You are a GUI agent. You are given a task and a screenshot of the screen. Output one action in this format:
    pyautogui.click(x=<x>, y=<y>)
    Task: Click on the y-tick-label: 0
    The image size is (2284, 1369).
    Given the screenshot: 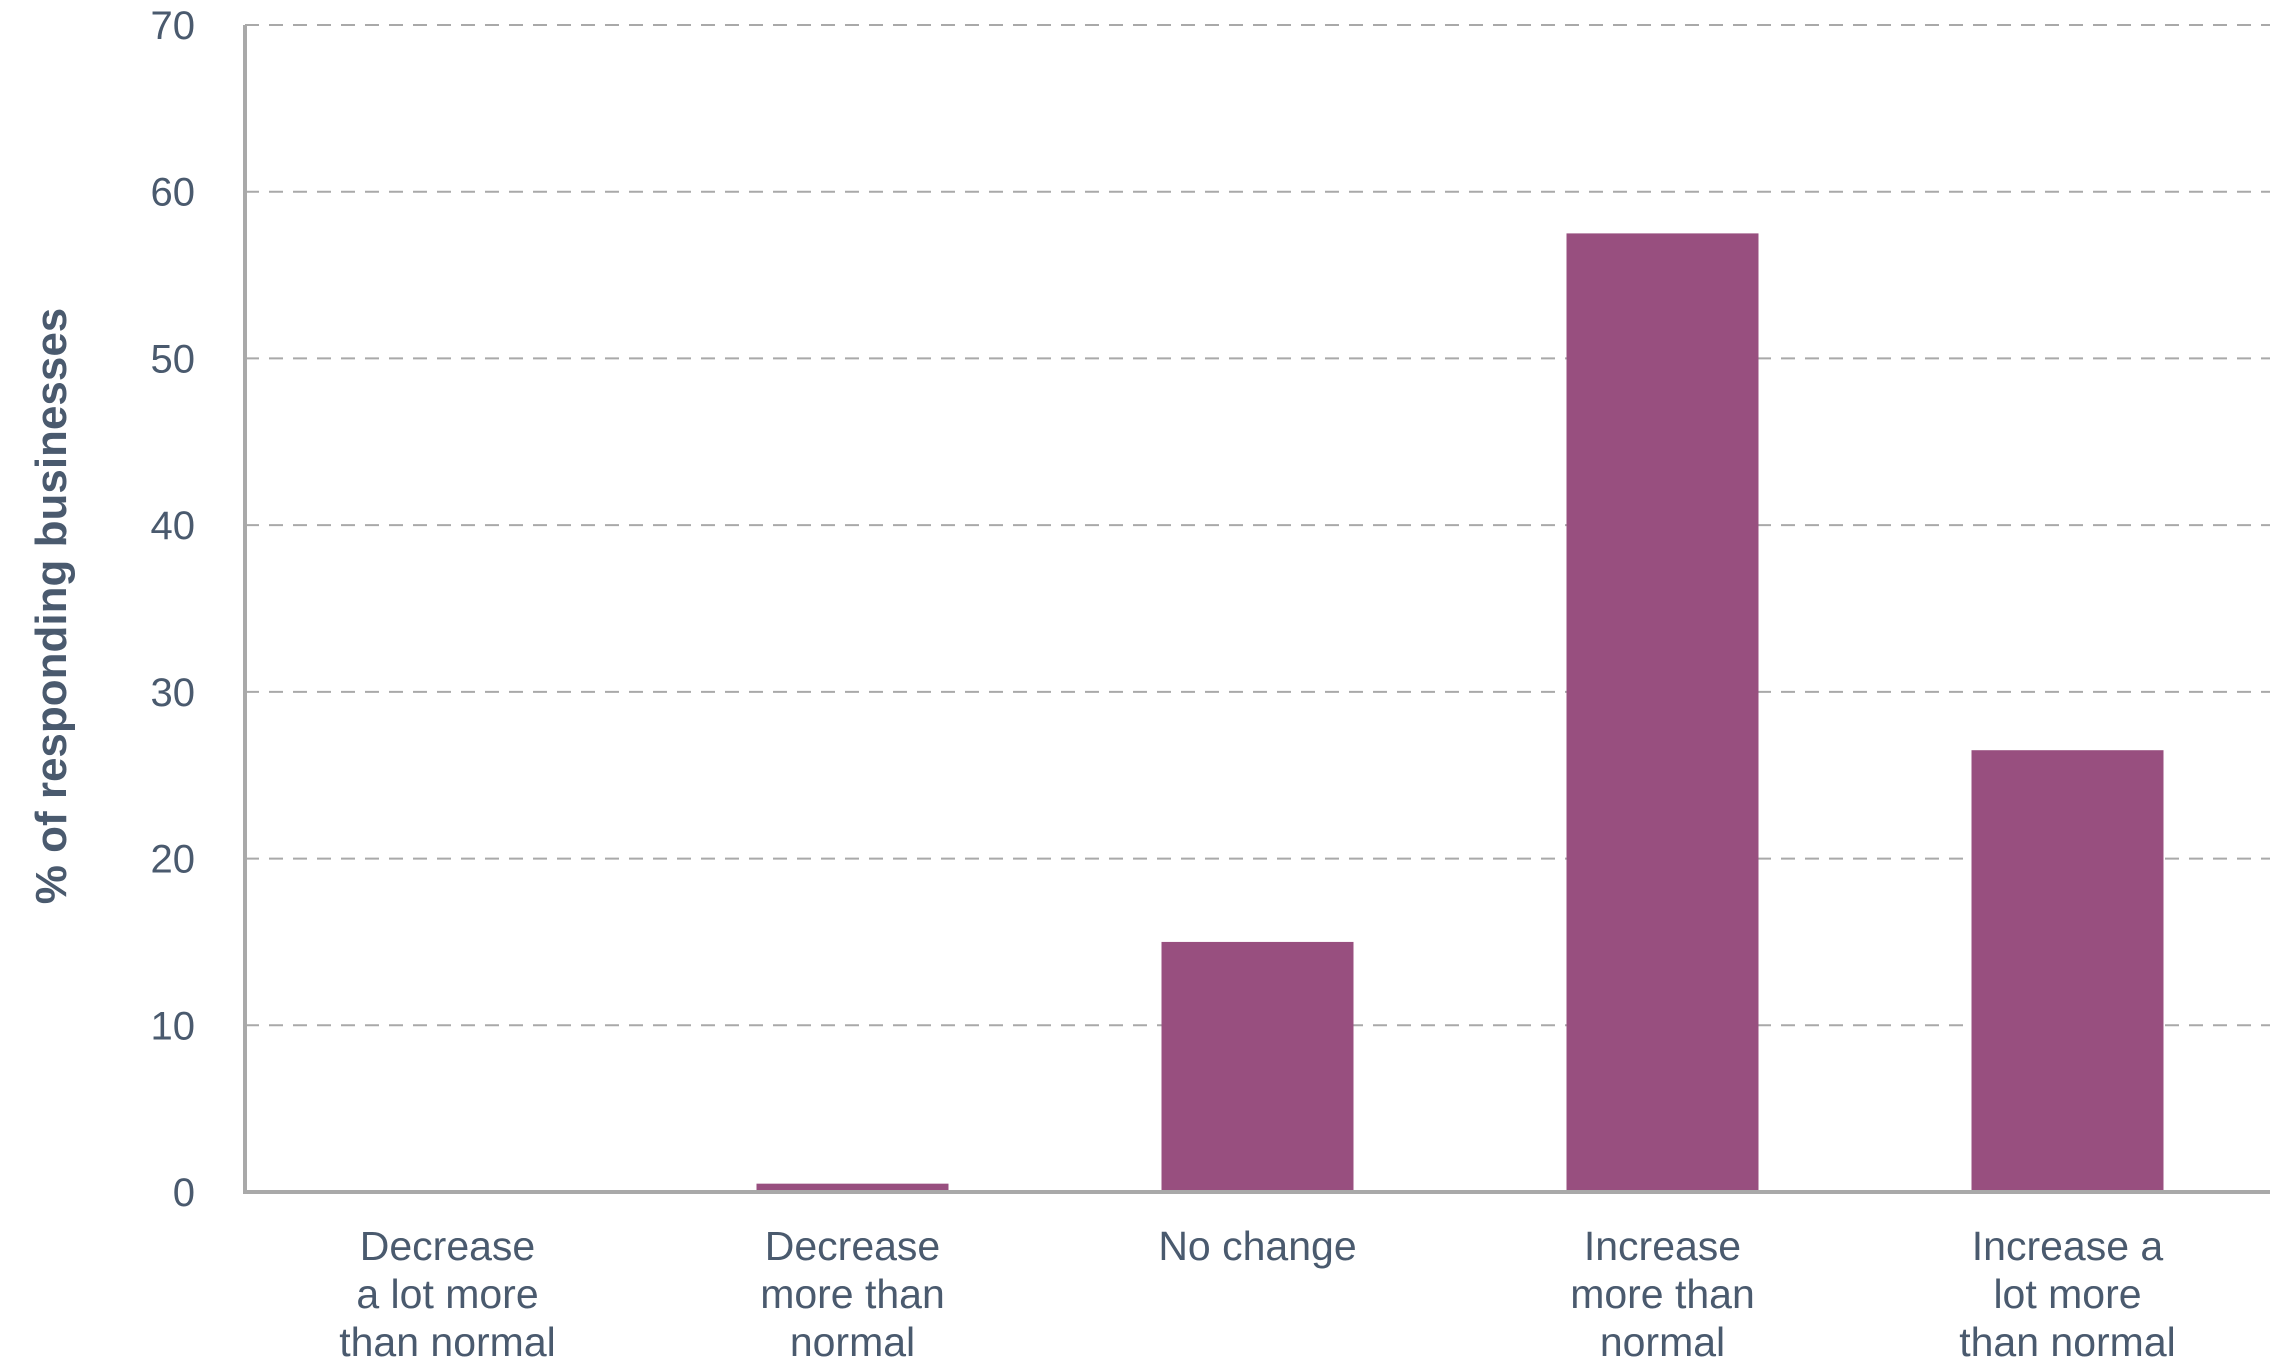 What is the action you would take?
    pyautogui.click(x=184, y=1193)
    